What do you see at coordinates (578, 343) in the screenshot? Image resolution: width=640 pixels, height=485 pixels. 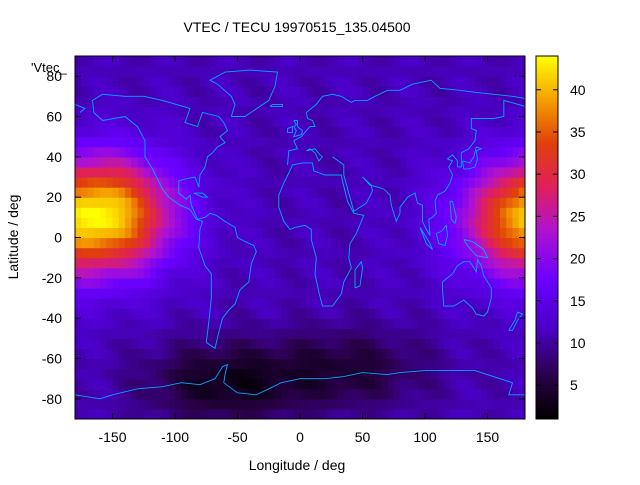 I see `colorbar-tick-label: 10` at bounding box center [578, 343].